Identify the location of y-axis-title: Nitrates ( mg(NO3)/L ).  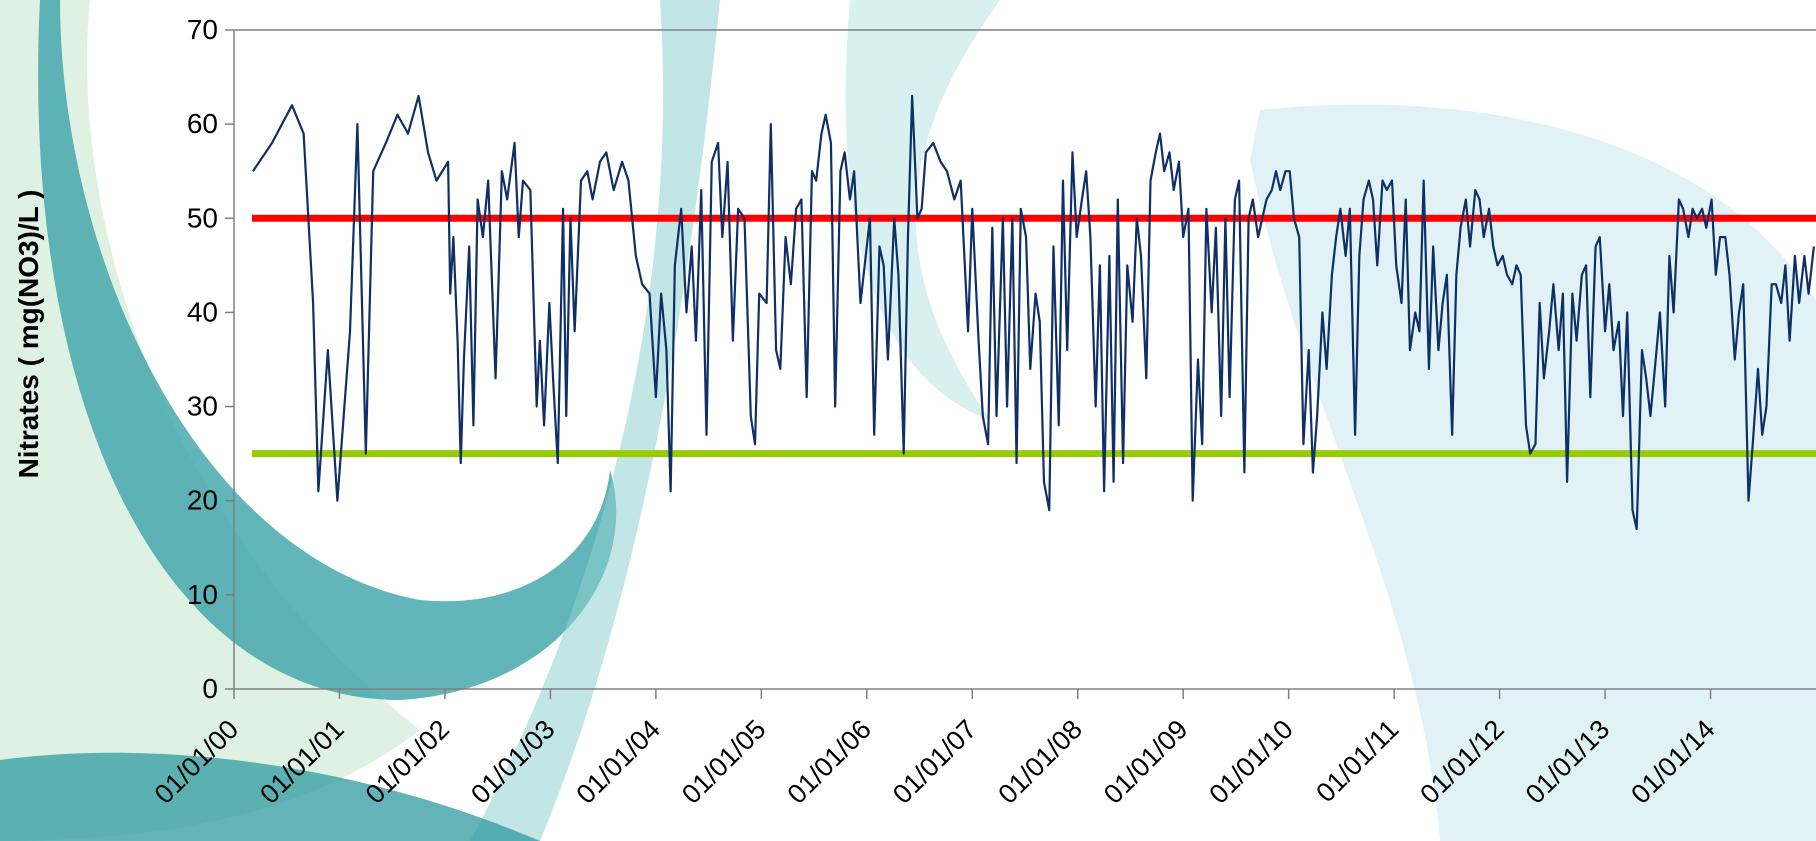
(28, 334).